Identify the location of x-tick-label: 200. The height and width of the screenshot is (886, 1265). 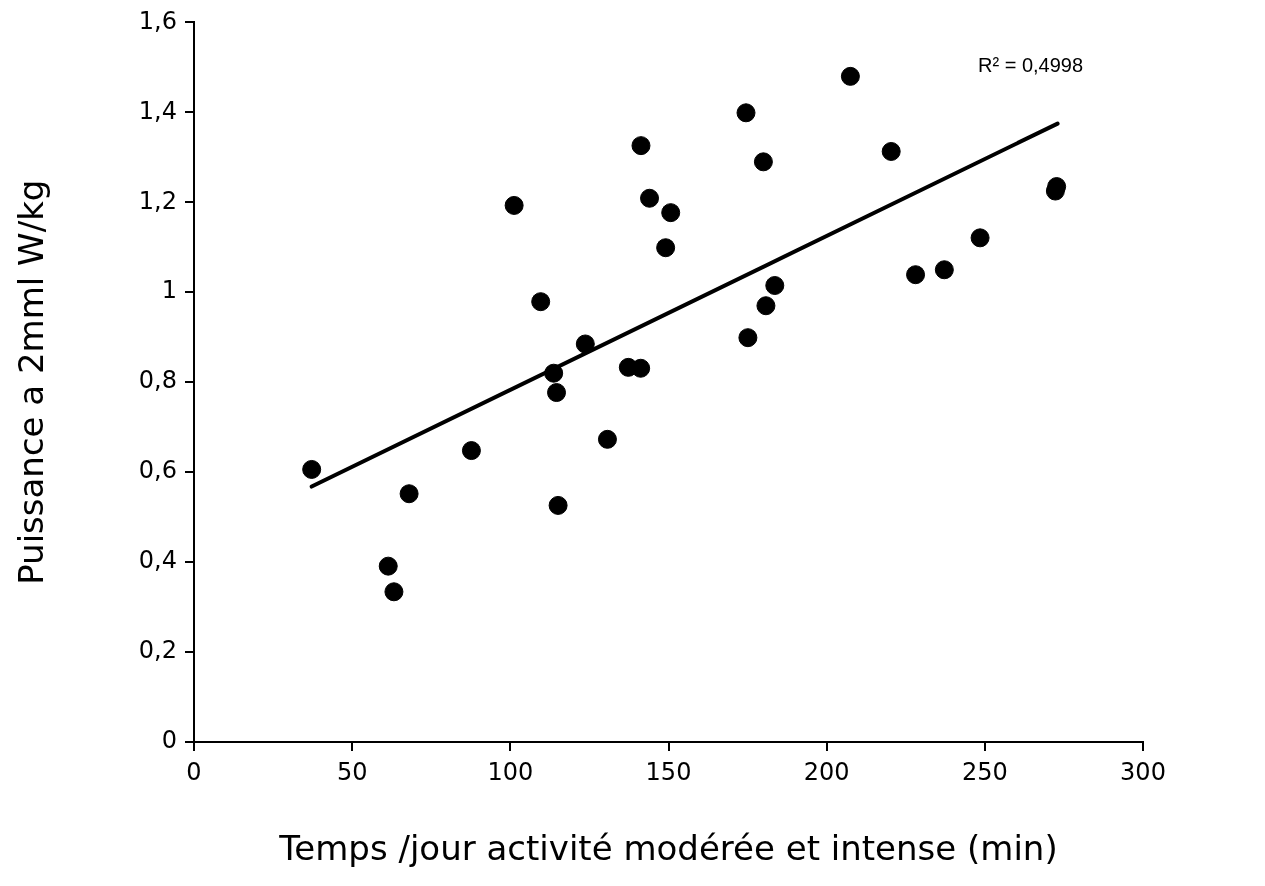
(826, 771).